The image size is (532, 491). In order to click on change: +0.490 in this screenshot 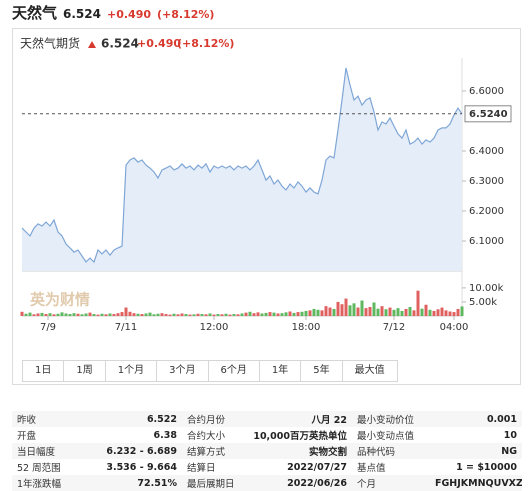, I will do `click(128, 14)`.